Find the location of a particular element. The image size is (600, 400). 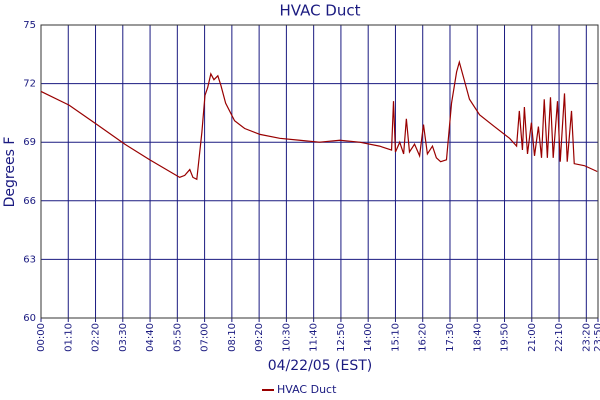

x-axis-label: 04/22/05 (EST) is located at coordinates (320, 366).